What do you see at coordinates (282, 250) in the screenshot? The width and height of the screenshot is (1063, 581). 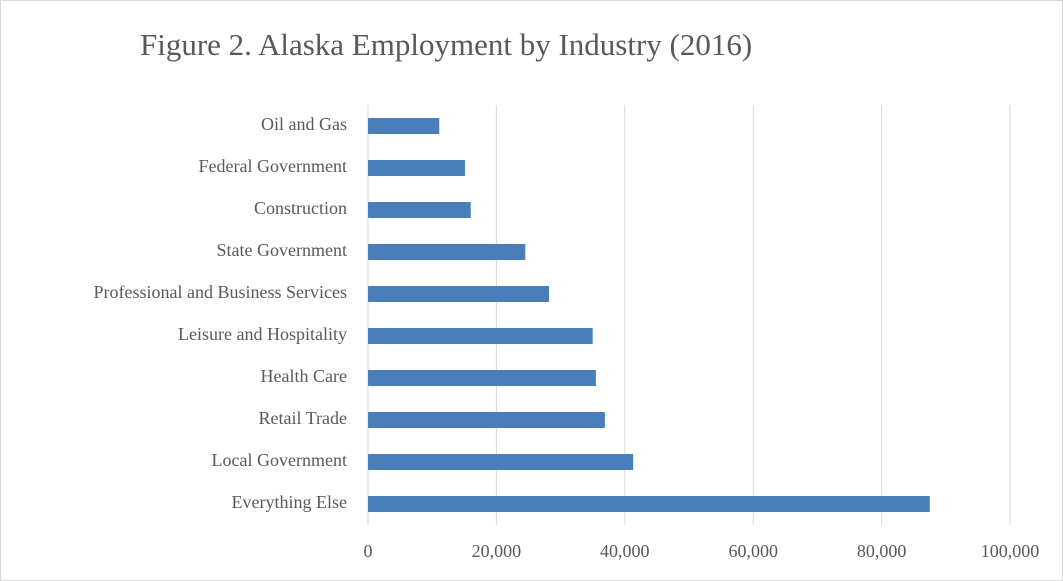 I see `y-tick-label: State Government` at bounding box center [282, 250].